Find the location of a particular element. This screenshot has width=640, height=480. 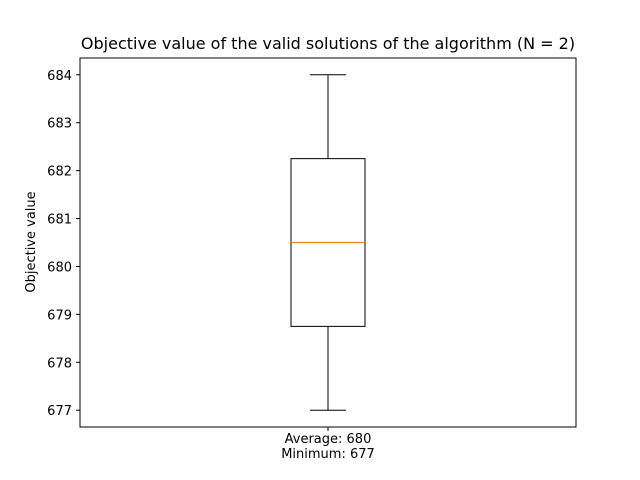

y-tick-label: 678 is located at coordinates (59, 363).